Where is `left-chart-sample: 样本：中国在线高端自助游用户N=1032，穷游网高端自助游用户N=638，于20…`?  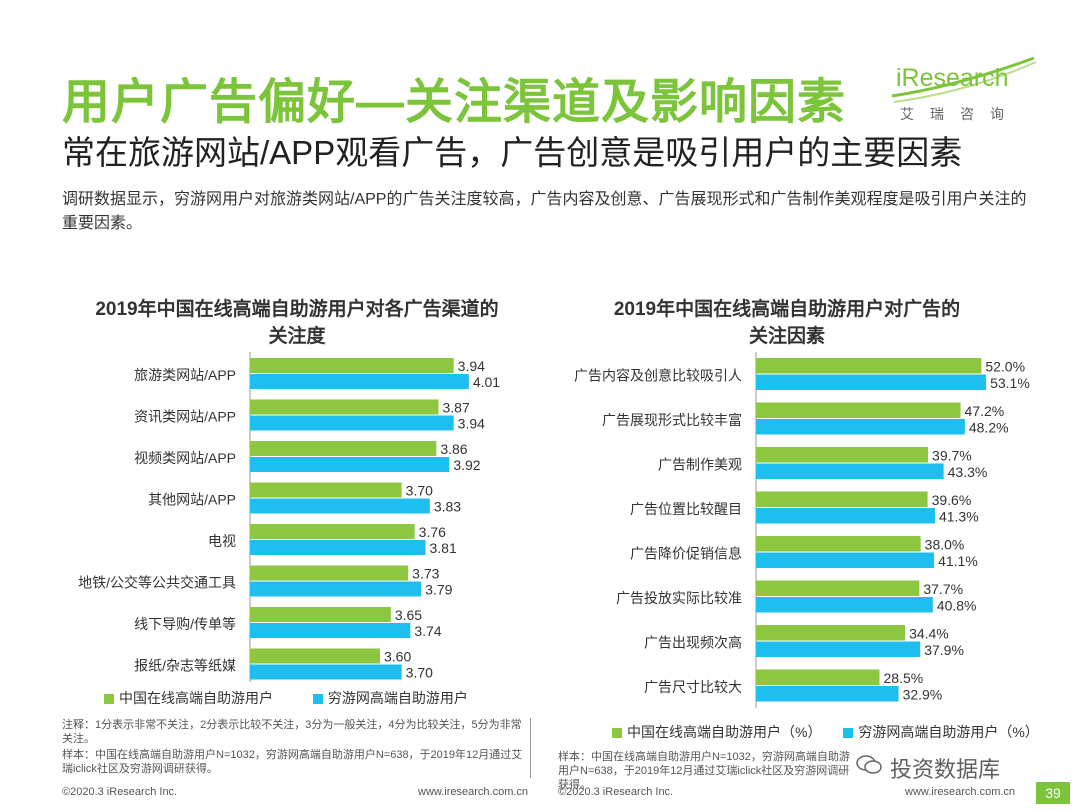
left-chart-sample: 样本：中国在线高端自助游用户N=1032，穷游网高端自助游用户N=638，于20… is located at coordinates (292, 762).